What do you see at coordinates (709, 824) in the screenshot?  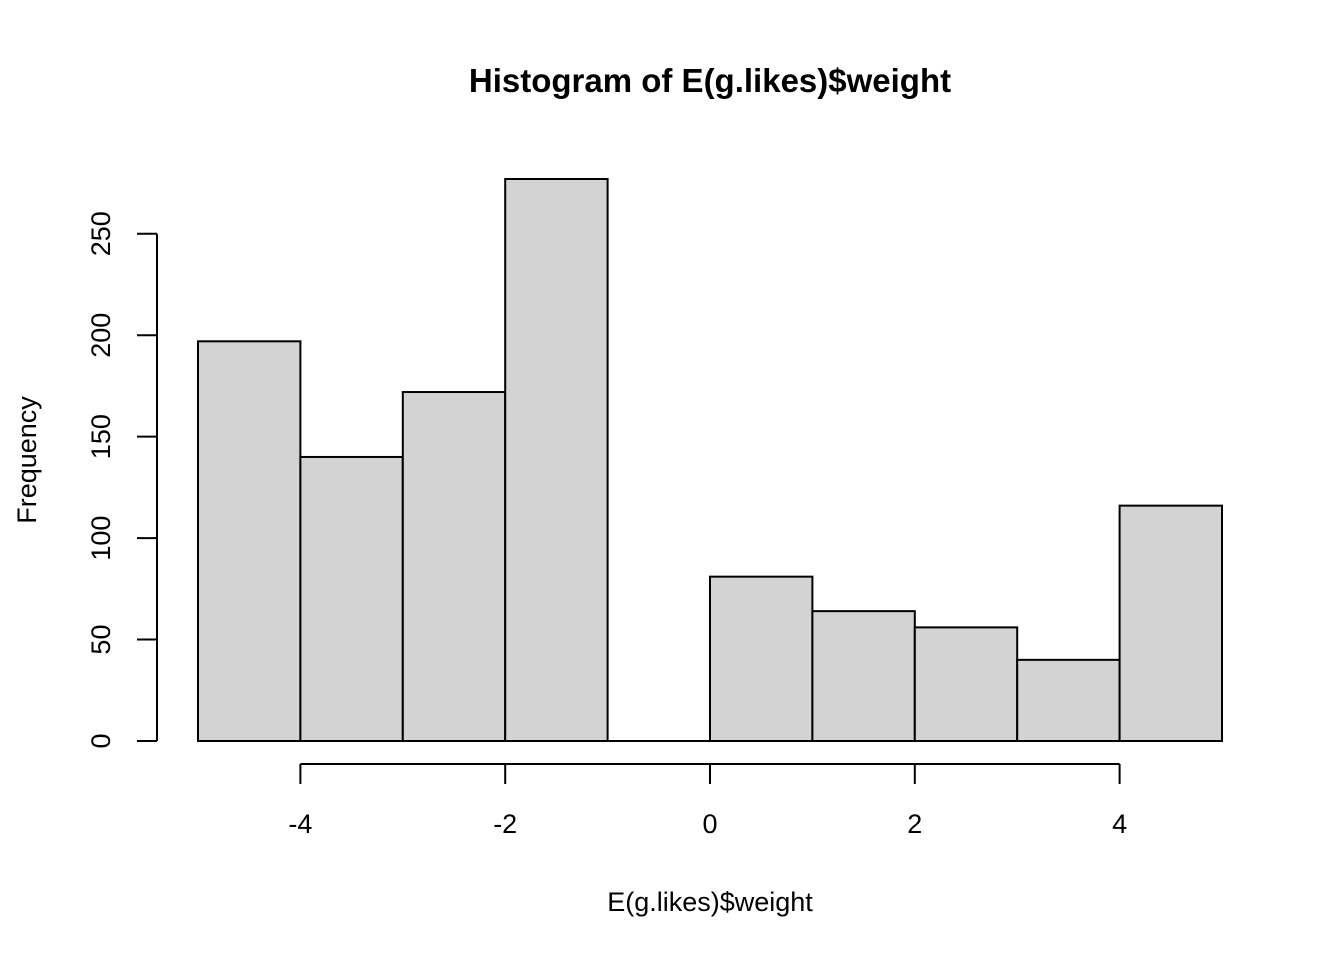 I see `x-tick-label: 0` at bounding box center [709, 824].